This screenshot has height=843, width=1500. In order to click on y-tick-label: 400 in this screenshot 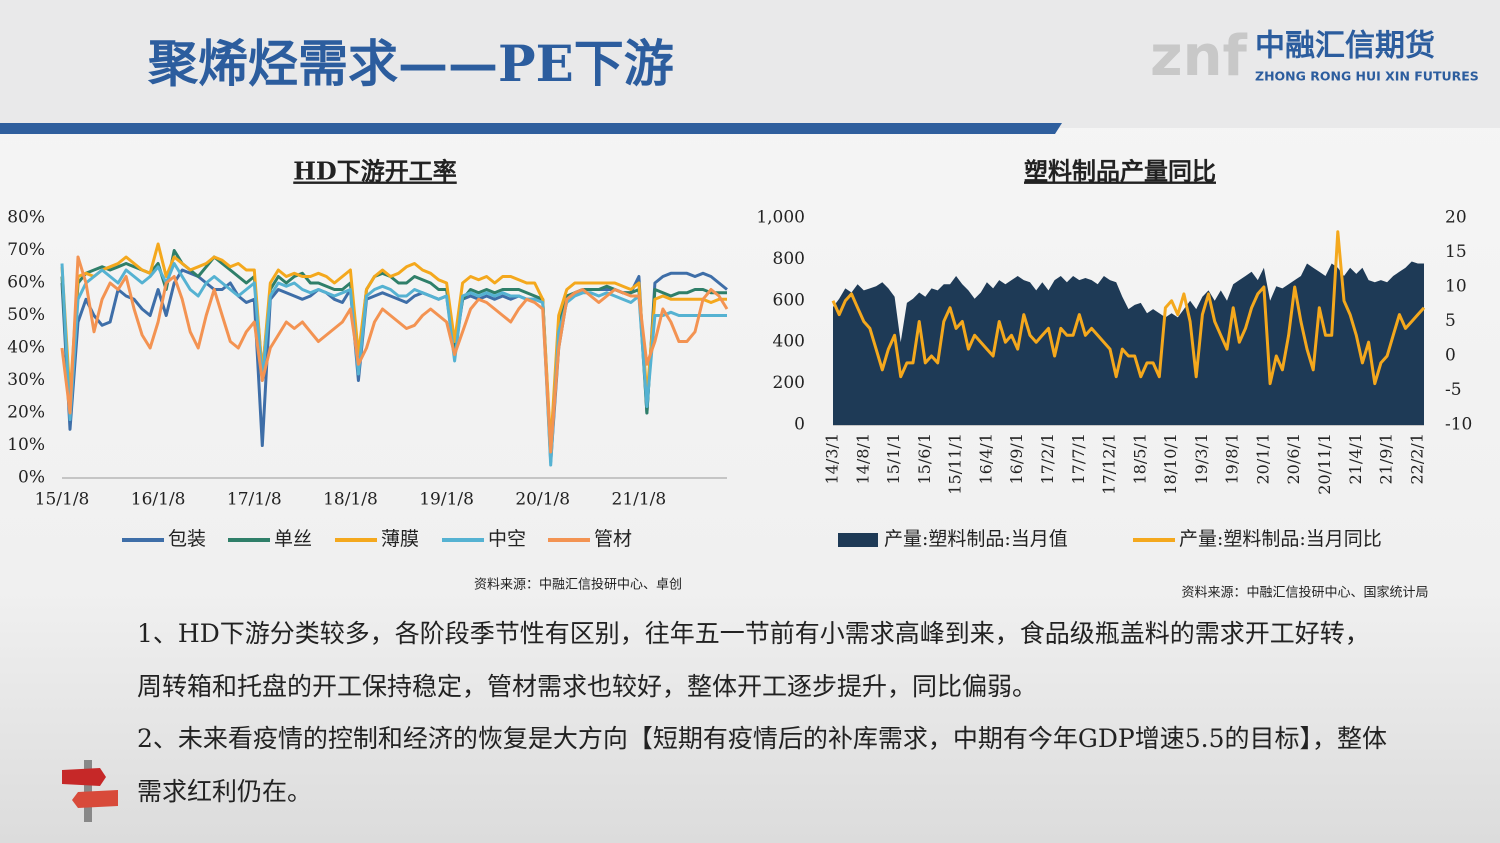, I will do `click(789, 342)`.